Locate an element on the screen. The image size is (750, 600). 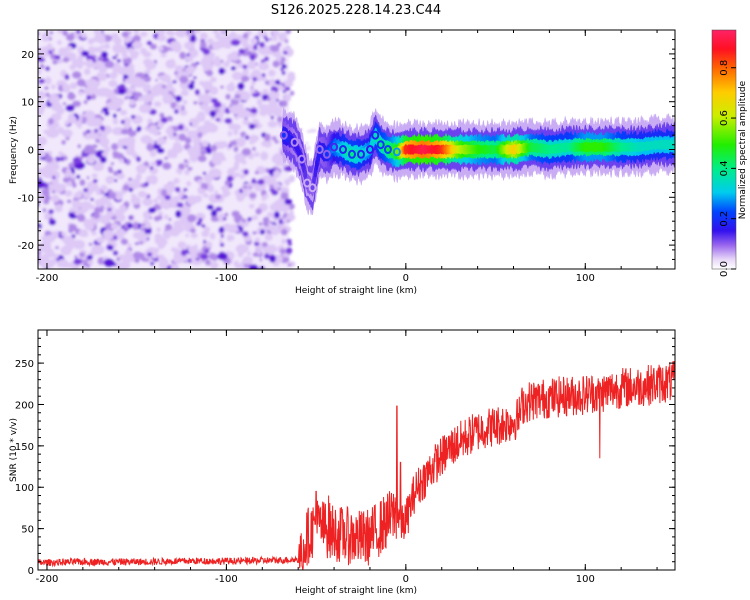
colorbar-tick-label: 0.2 is located at coordinates (724, 219).